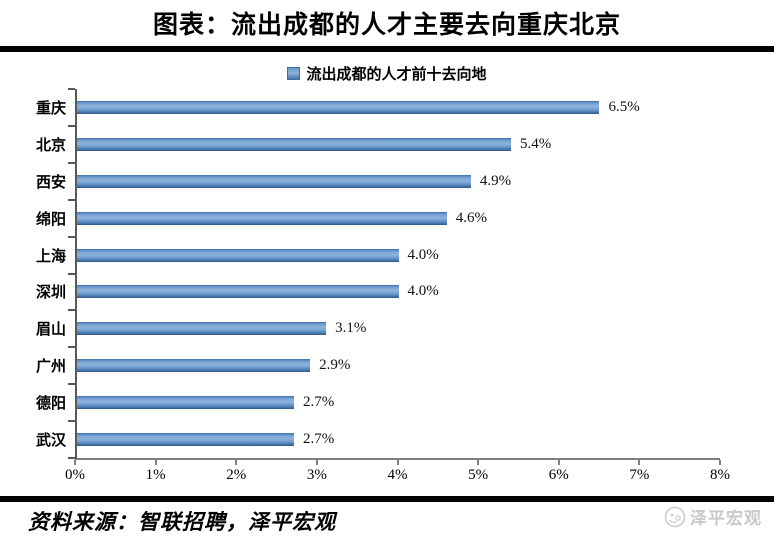 This screenshot has width=774, height=553. What do you see at coordinates (50, 182) in the screenshot?
I see `category-label: 西安` at bounding box center [50, 182].